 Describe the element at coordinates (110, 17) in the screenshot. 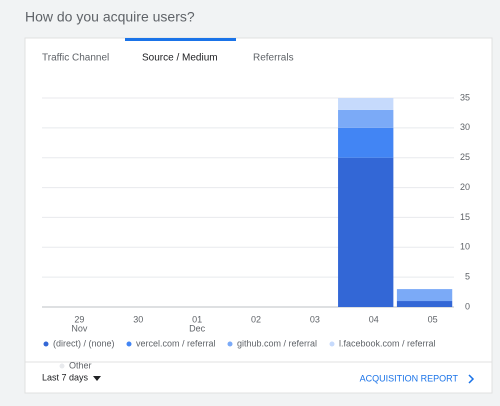

I see `widget-title: How do you acquire users?` at that location.